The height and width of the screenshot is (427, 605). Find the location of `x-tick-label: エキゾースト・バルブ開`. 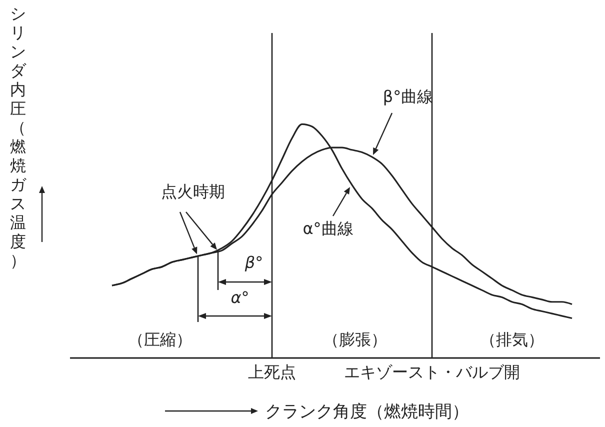

x-tick-label: エキゾースト・バルブ開 is located at coordinates (432, 372).